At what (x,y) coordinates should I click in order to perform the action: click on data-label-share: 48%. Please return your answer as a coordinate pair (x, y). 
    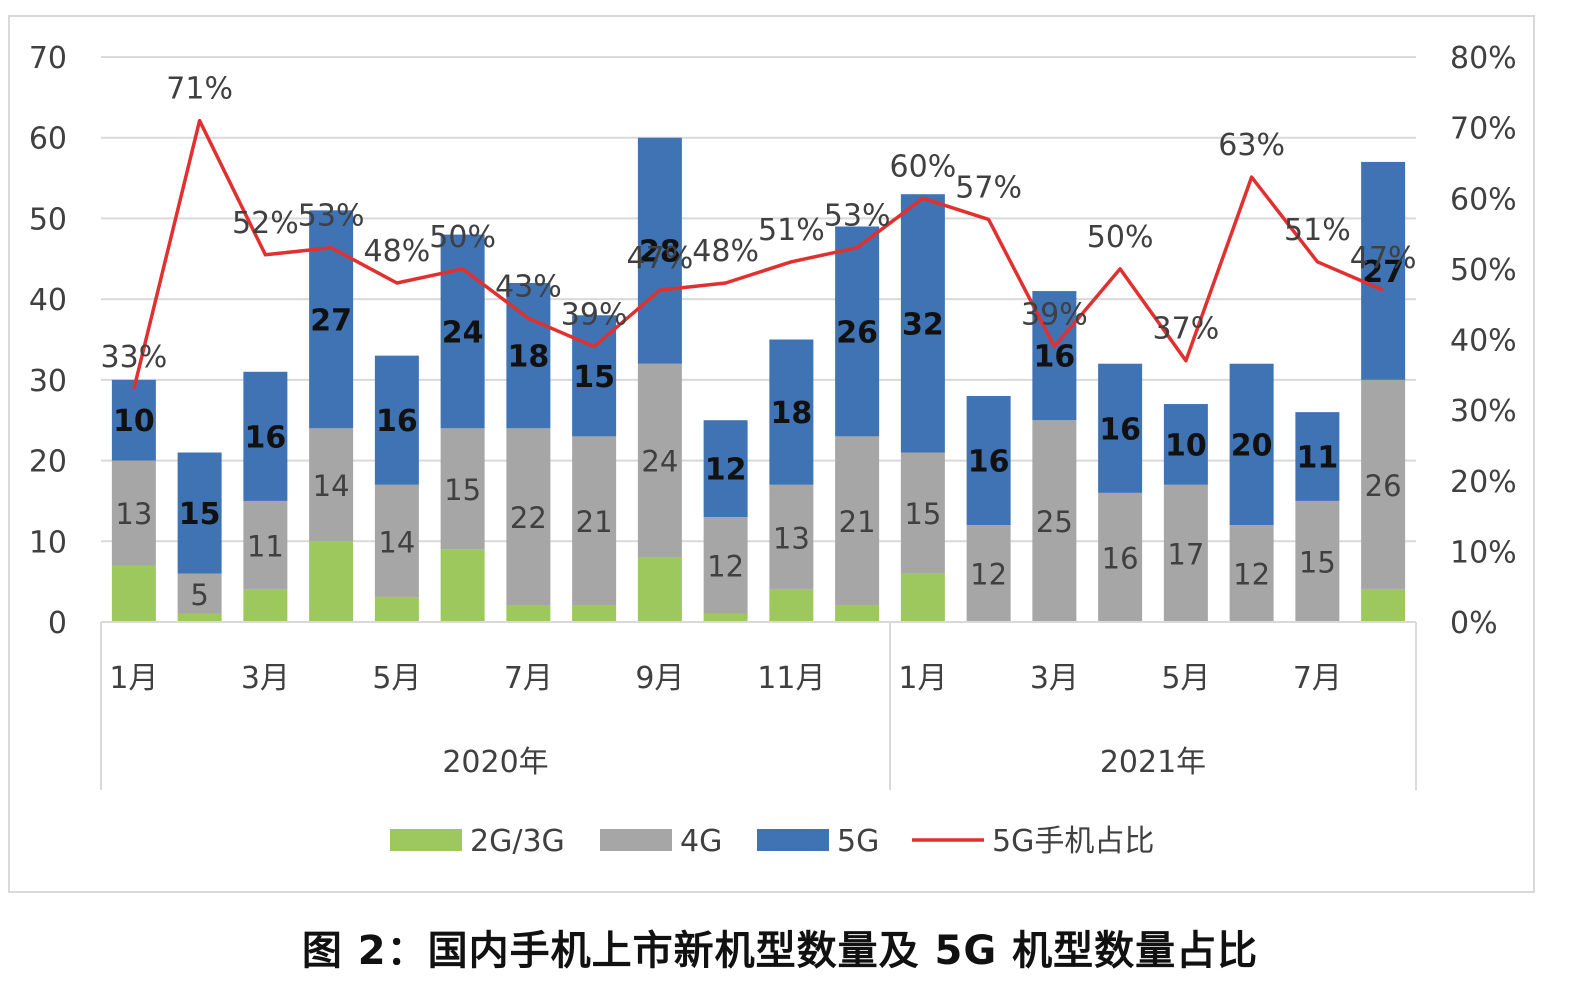
    Looking at the image, I should click on (397, 251).